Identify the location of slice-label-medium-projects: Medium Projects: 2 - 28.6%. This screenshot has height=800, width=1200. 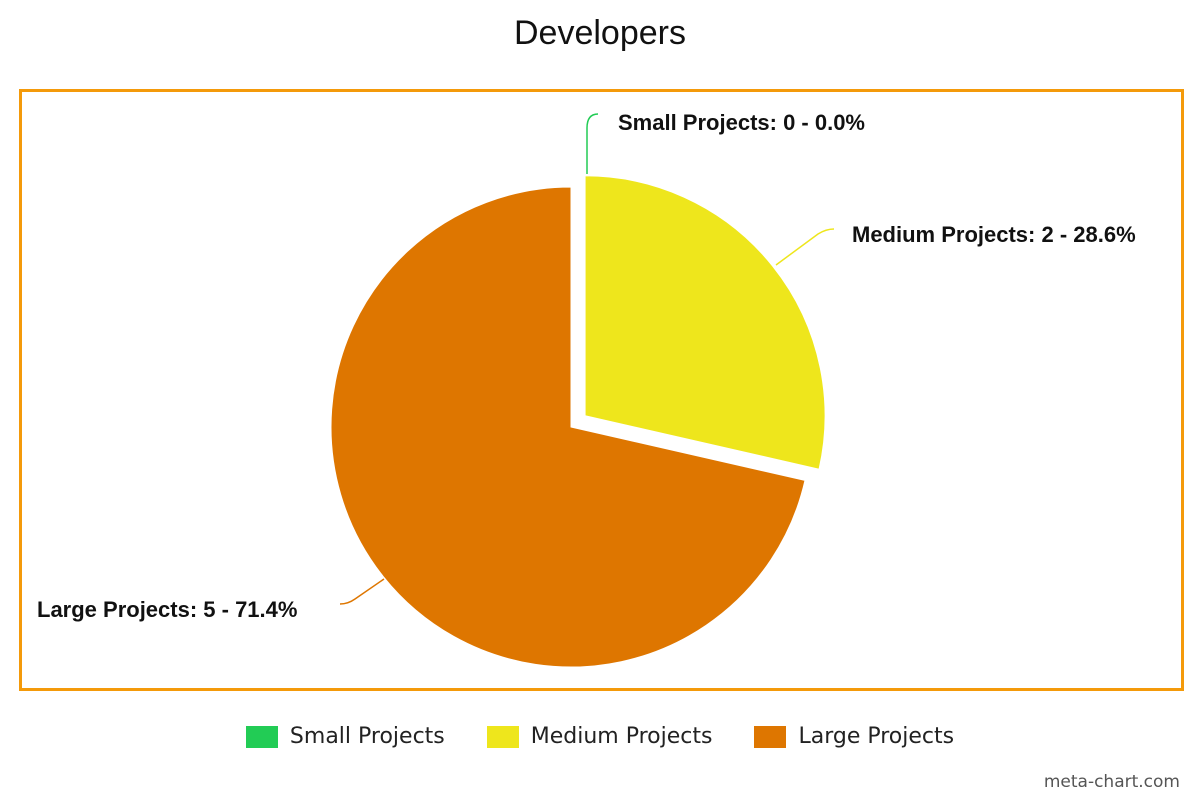
(994, 234).